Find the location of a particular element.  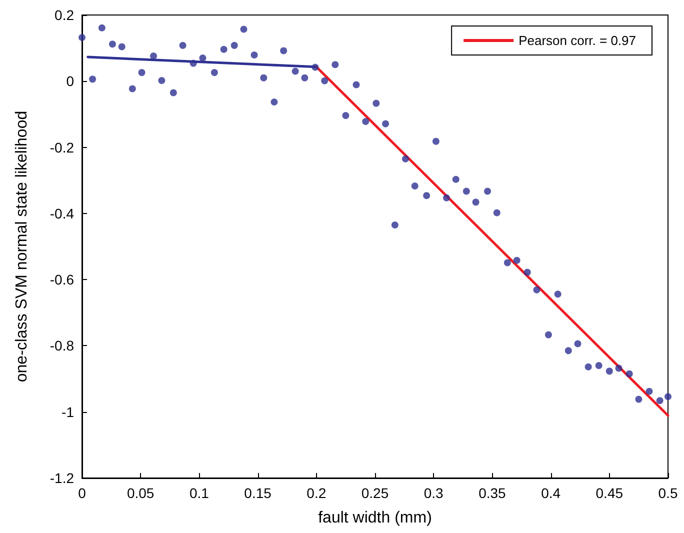

legend-label: Pearson corr. = 0.97 is located at coordinates (577, 40).